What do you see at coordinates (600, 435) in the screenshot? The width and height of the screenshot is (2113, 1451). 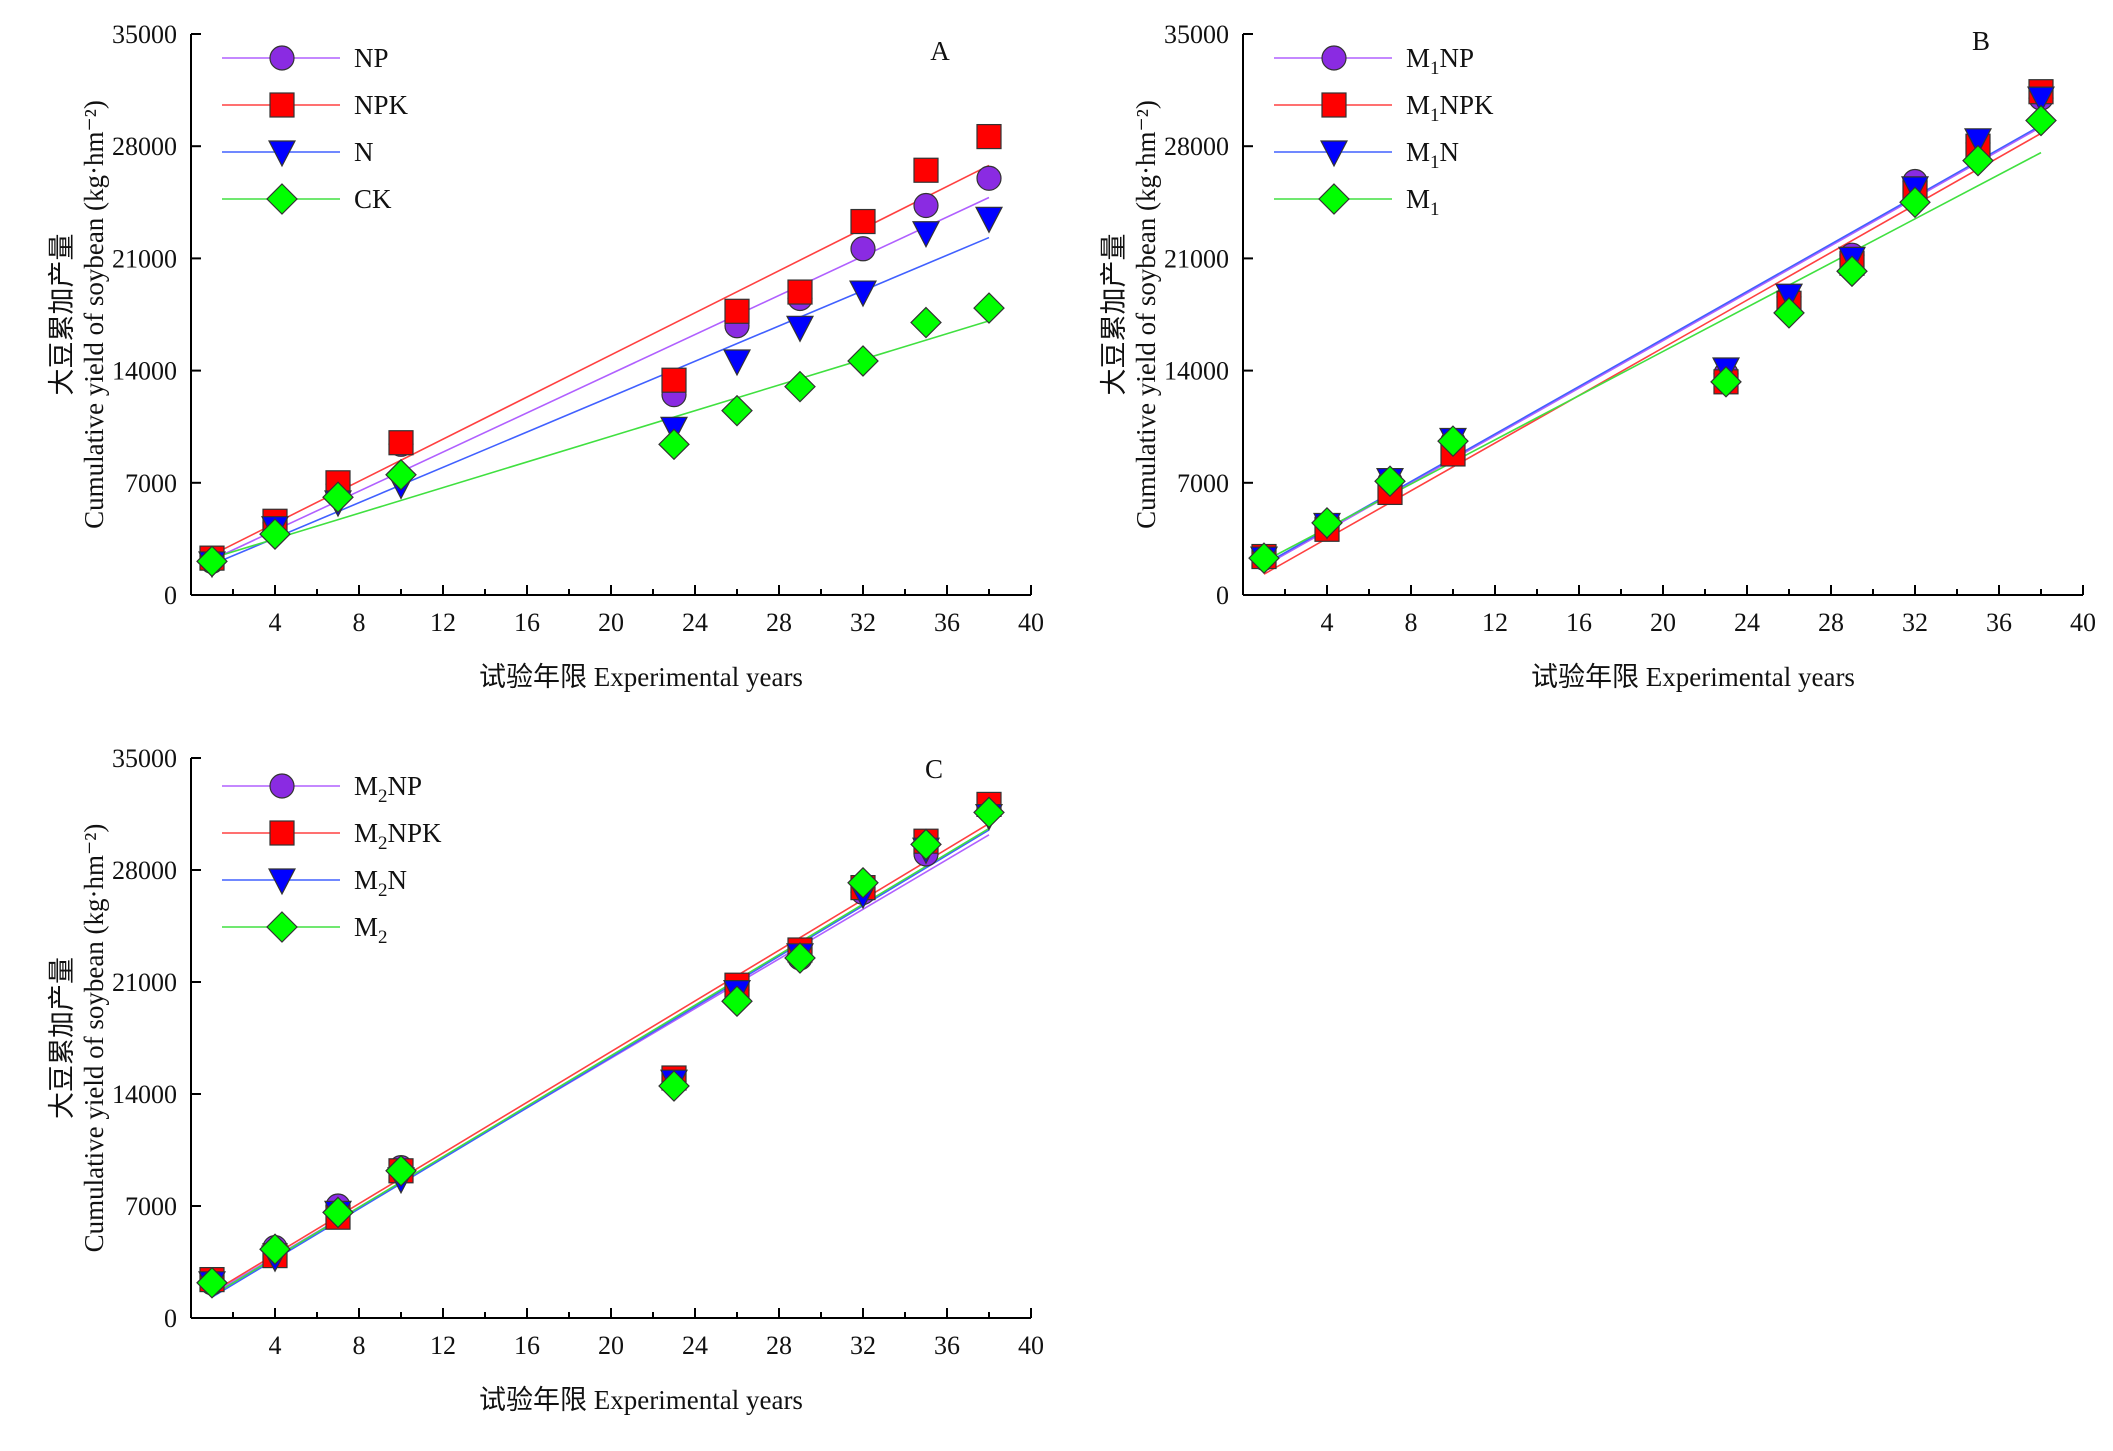 I see `series-ck` at bounding box center [600, 435].